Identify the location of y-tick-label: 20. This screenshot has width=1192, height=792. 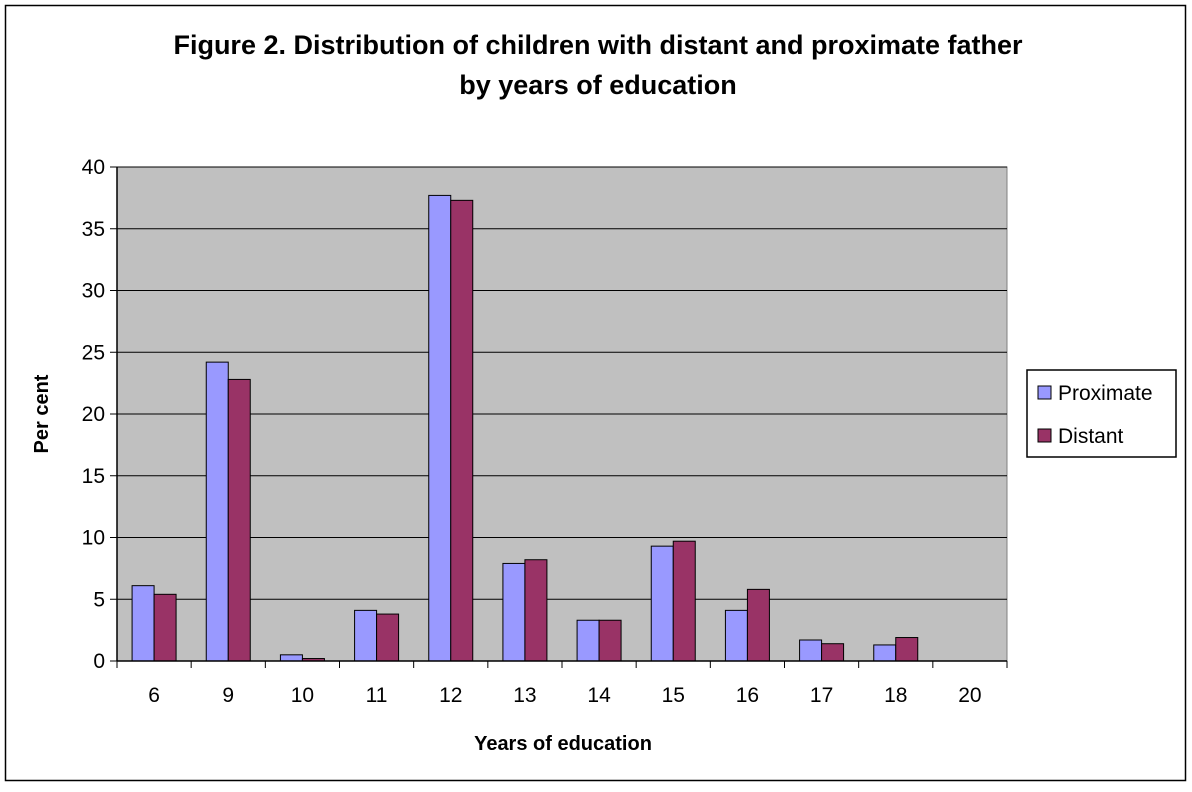
(93, 414).